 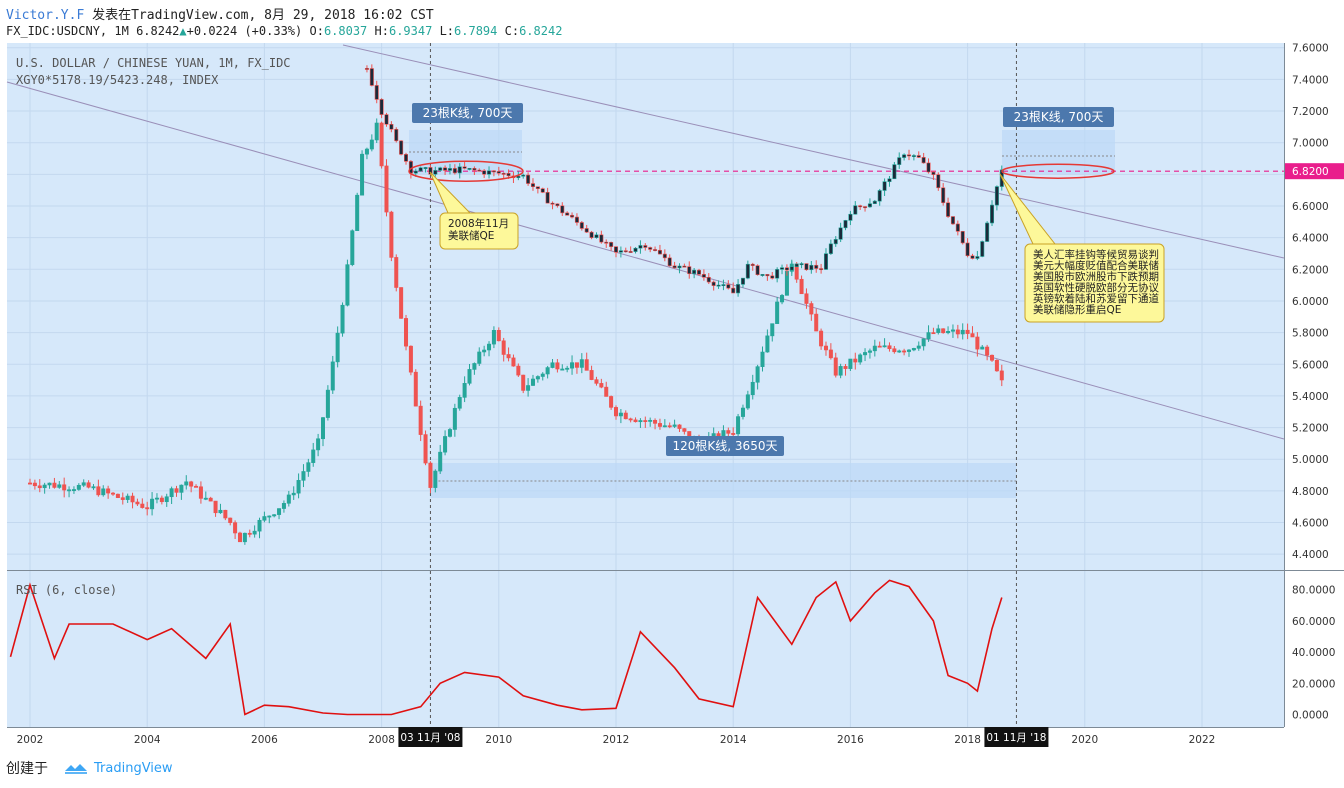 I want to click on brand-label: TradingView, so click(x=133, y=768).